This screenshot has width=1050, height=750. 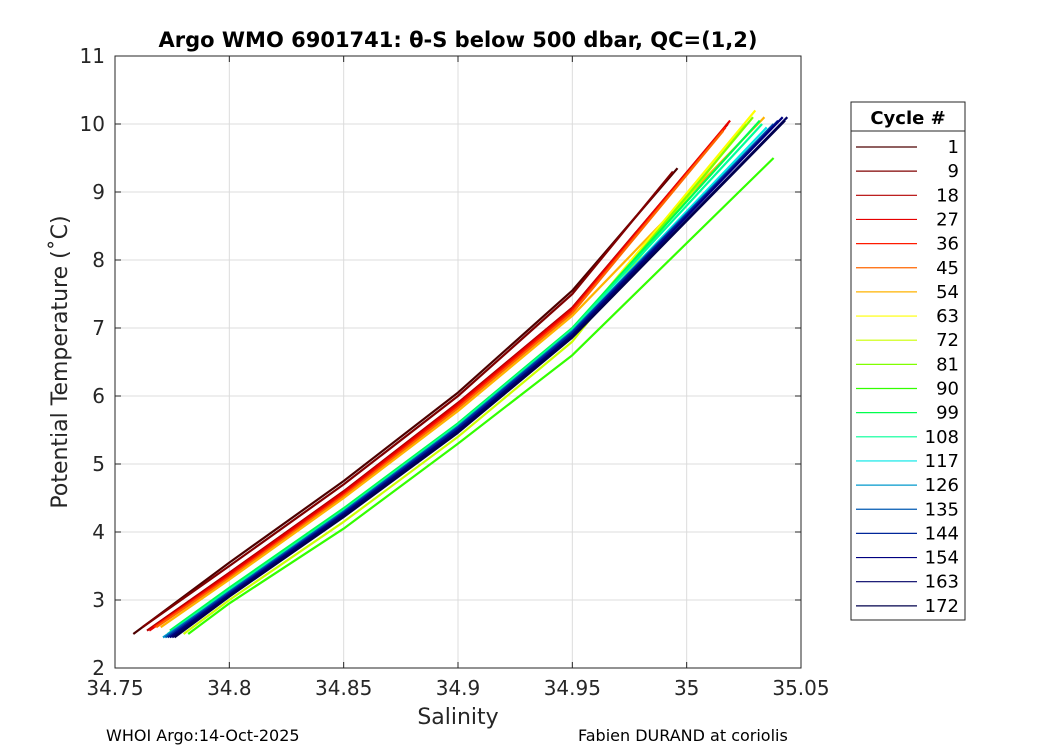 What do you see at coordinates (98, 192) in the screenshot?
I see `y-tick-label: 9` at bounding box center [98, 192].